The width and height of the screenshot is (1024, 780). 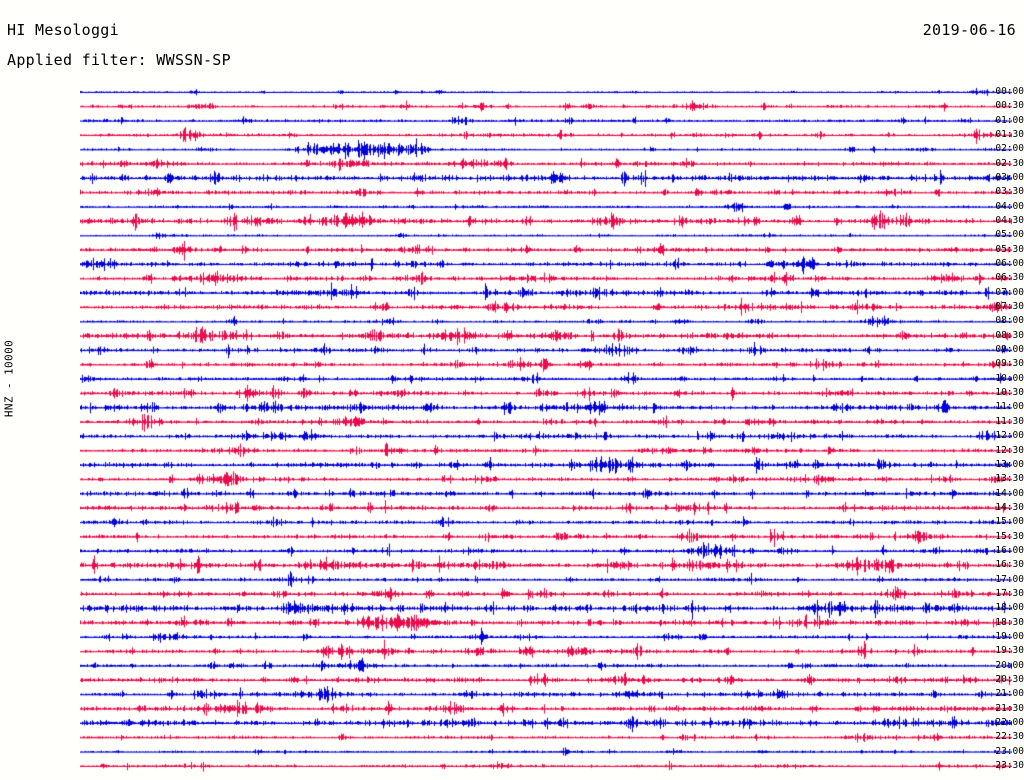 What do you see at coordinates (1009, 206) in the screenshot?
I see `time-row-label: 04:00` at bounding box center [1009, 206].